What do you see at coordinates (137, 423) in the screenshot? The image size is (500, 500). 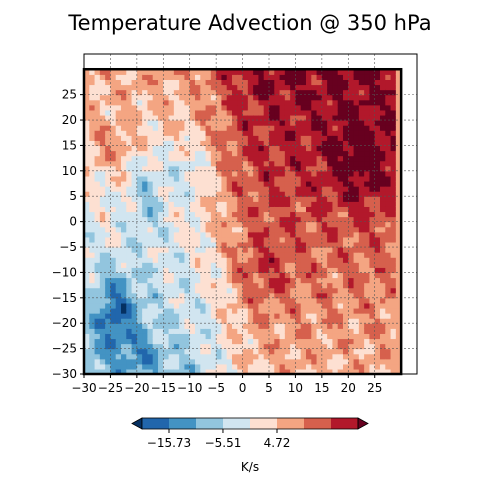 I see `colorbar-extend-low` at bounding box center [137, 423].